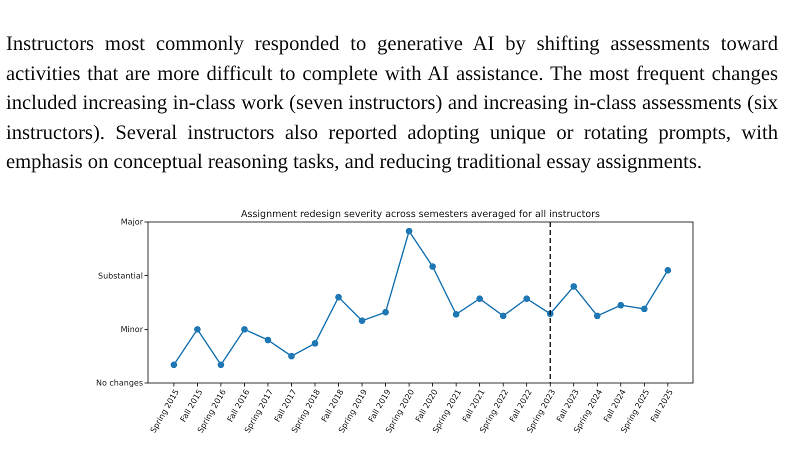 The image size is (785, 452). What do you see at coordinates (119, 383) in the screenshot?
I see `text: No changes` at bounding box center [119, 383].